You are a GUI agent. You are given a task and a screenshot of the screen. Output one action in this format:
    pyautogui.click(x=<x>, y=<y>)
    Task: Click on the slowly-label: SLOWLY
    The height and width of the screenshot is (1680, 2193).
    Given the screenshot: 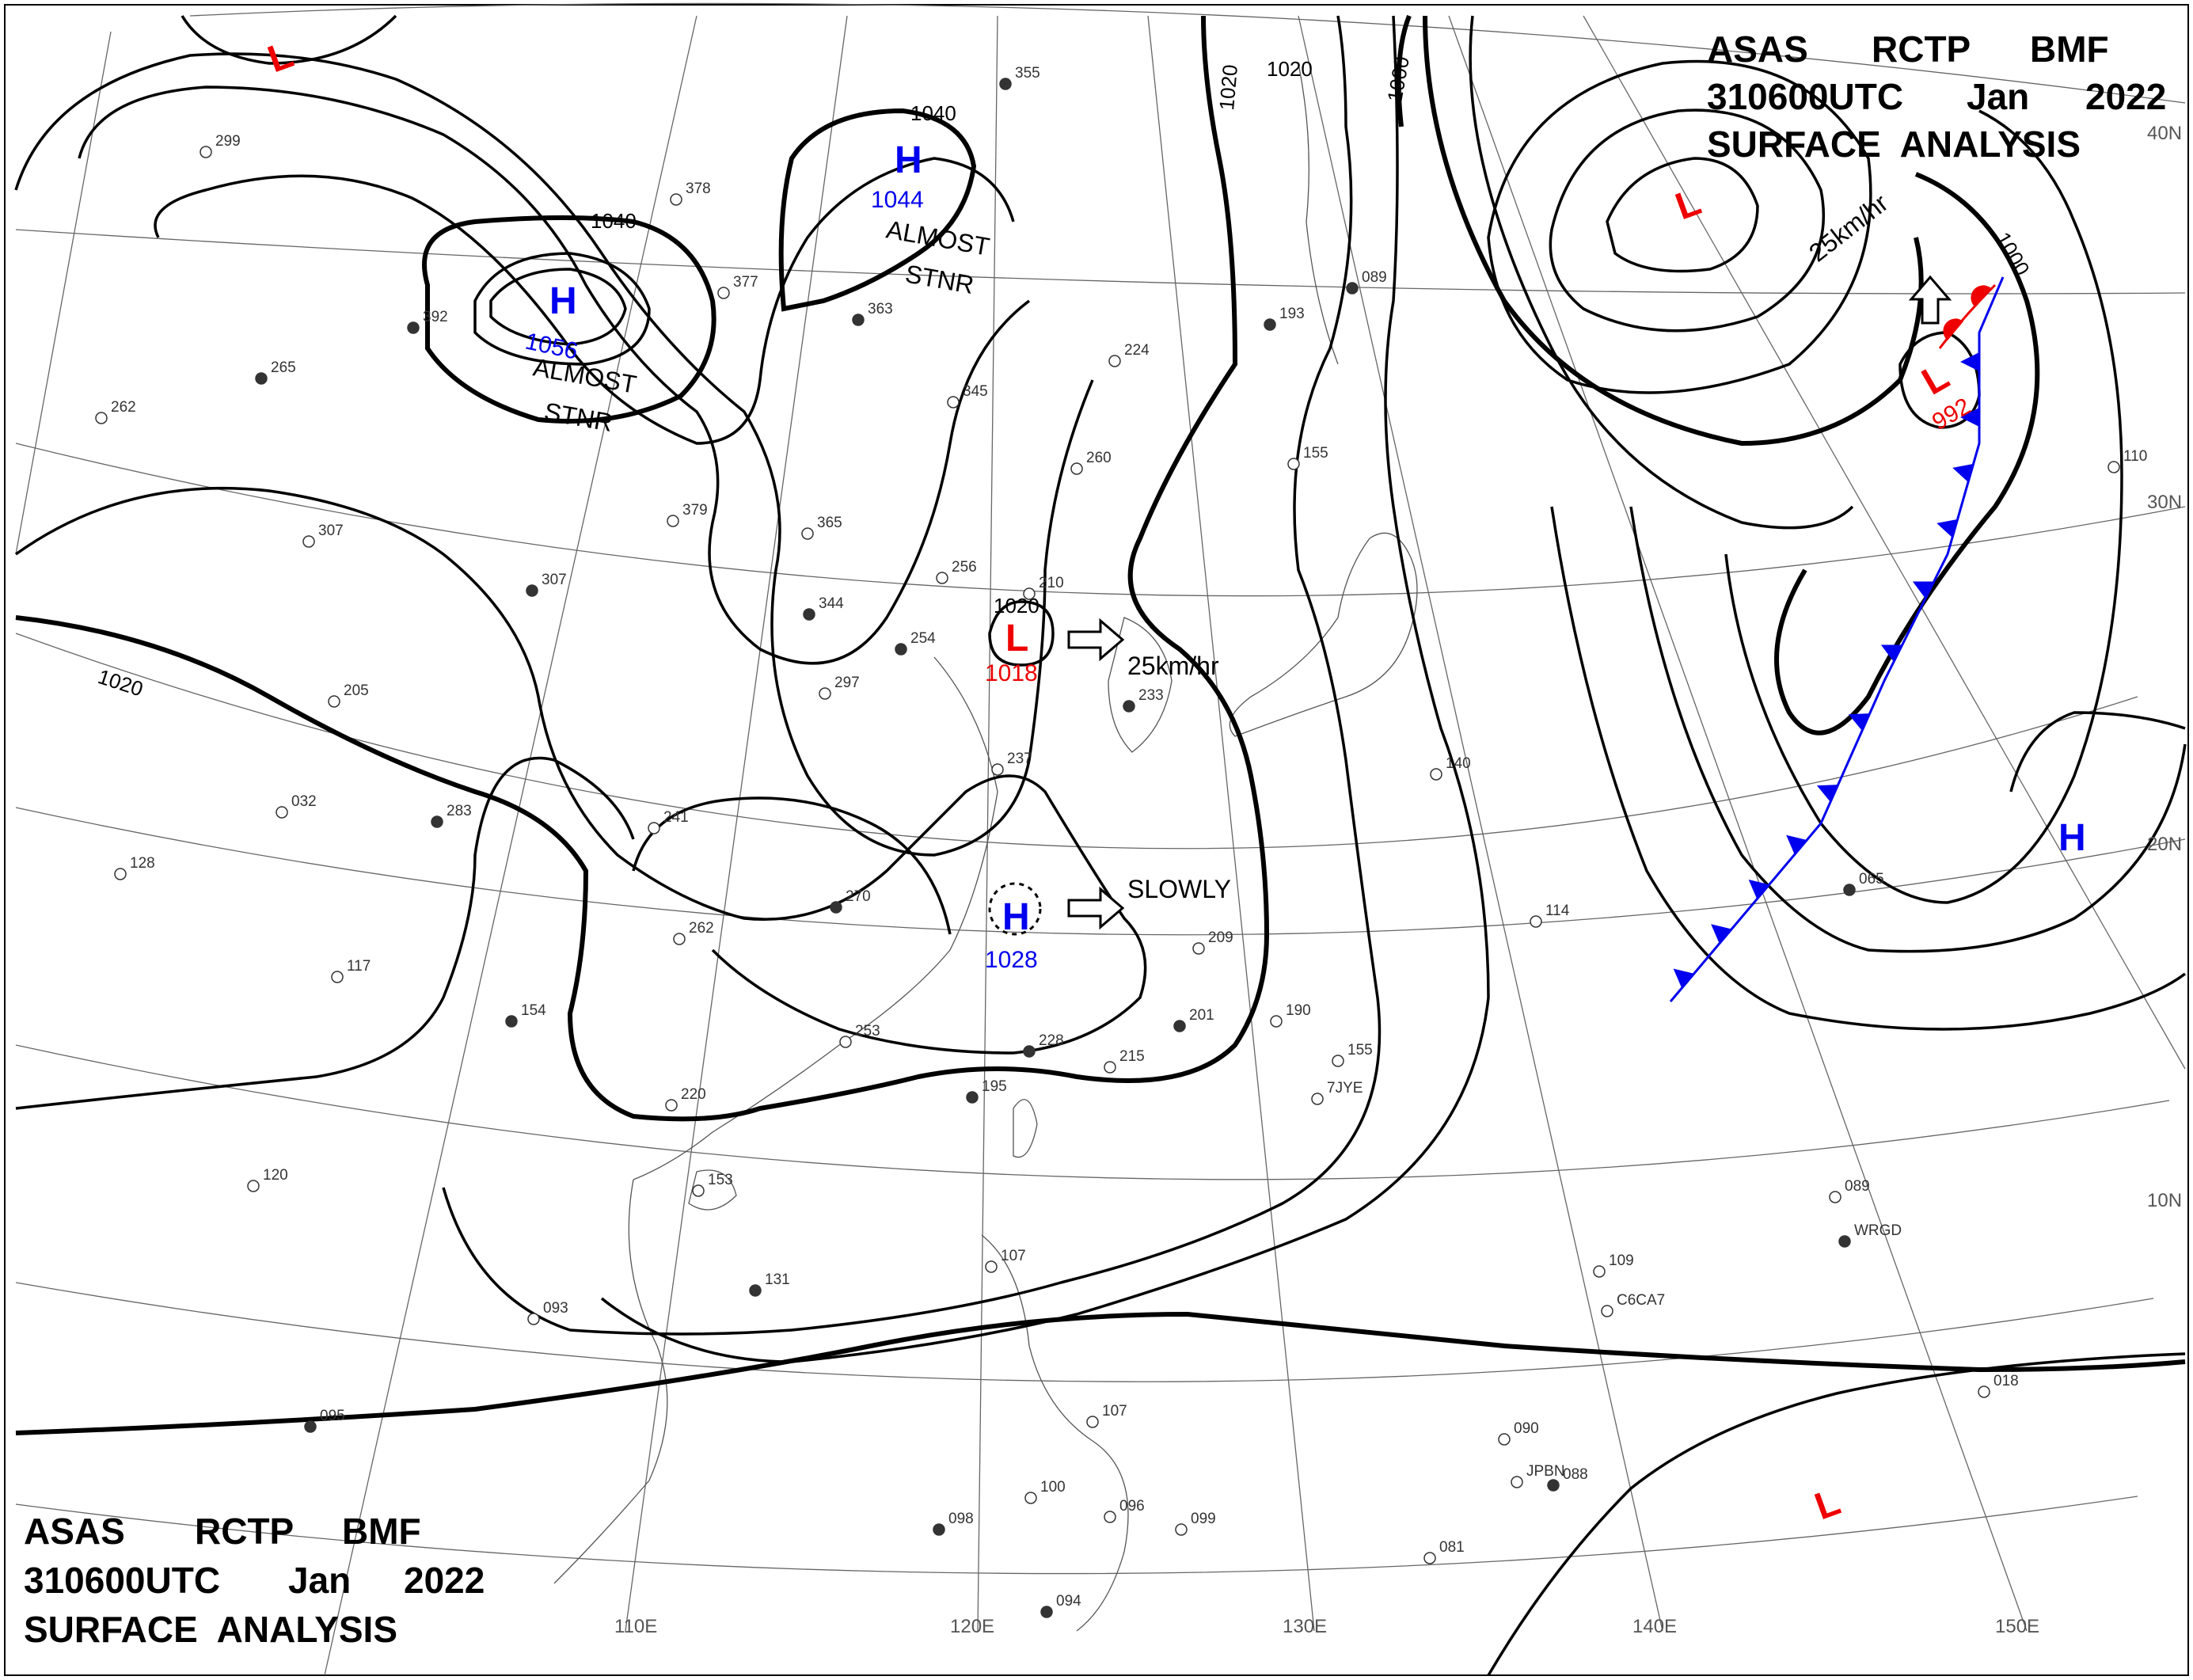 What is the action you would take?
    pyautogui.click(x=1179, y=889)
    